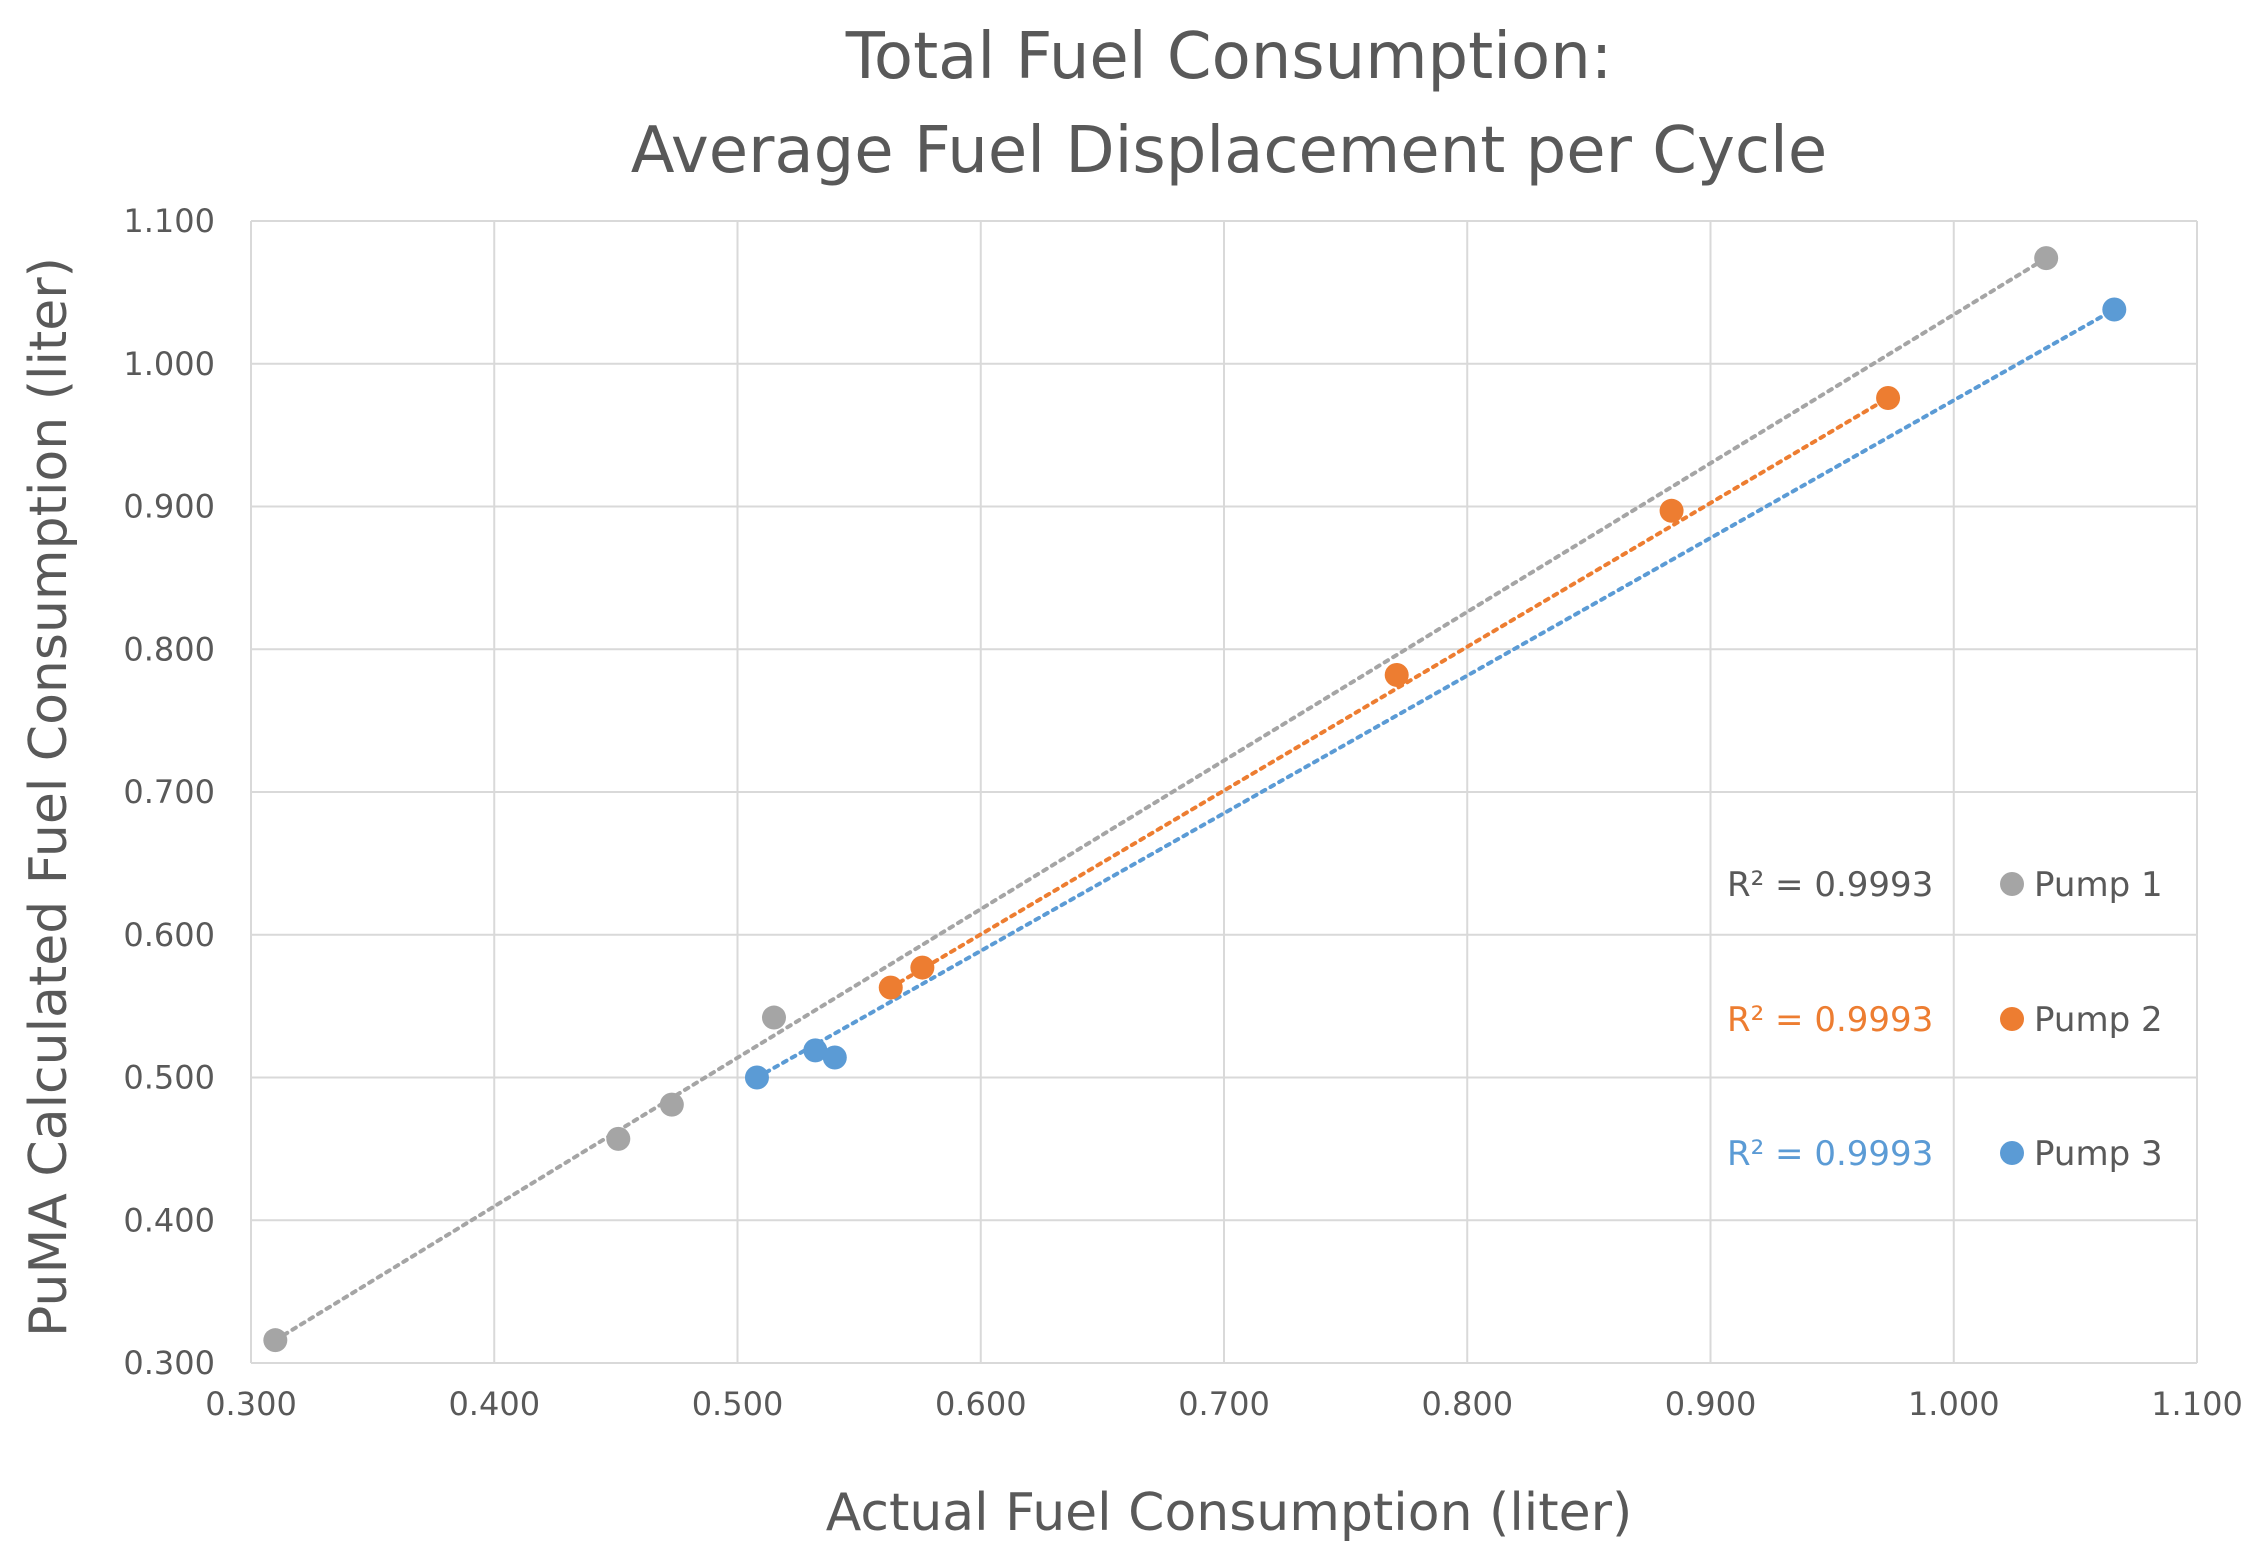 The width and height of the screenshot is (2259, 1566). Describe the element at coordinates (1229, 1513) in the screenshot. I see `x-axis-title: Actual Fuel Consumption (liter)` at that location.